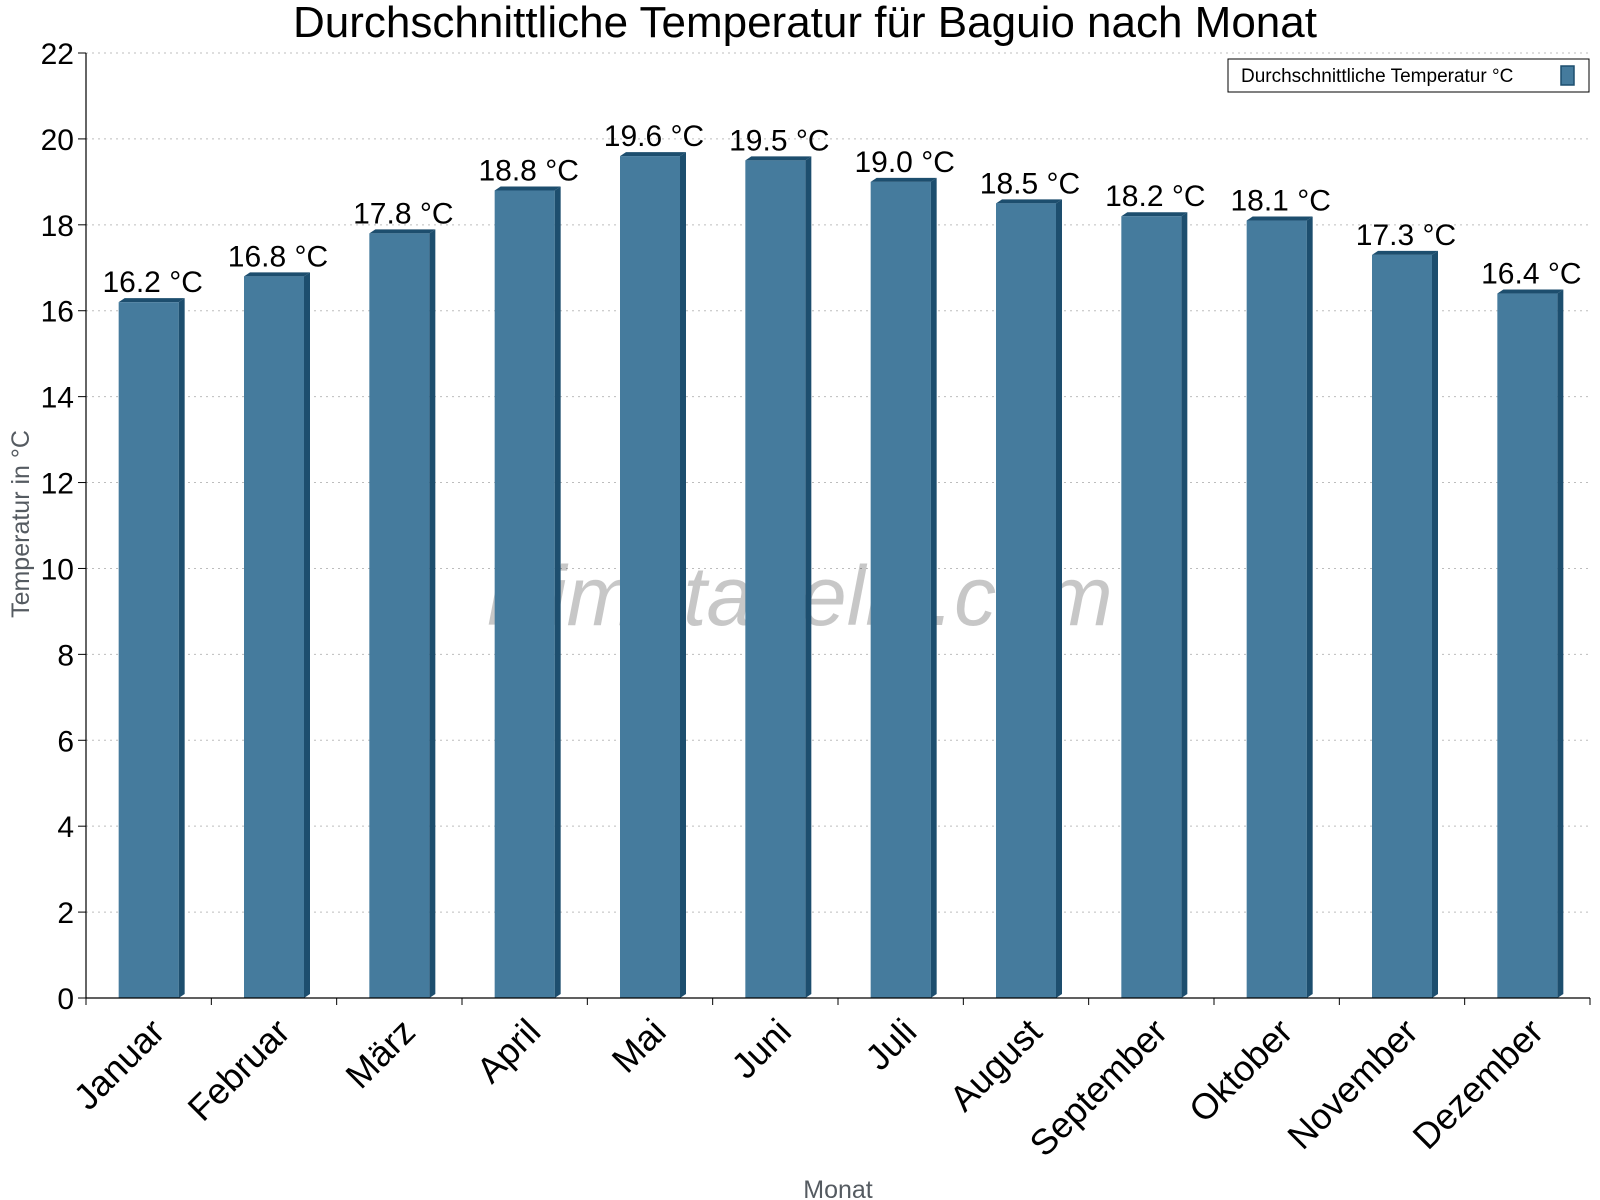 This screenshot has width=1600, height=1200. What do you see at coordinates (57, 398) in the screenshot?
I see `y-tick-label: 14` at bounding box center [57, 398].